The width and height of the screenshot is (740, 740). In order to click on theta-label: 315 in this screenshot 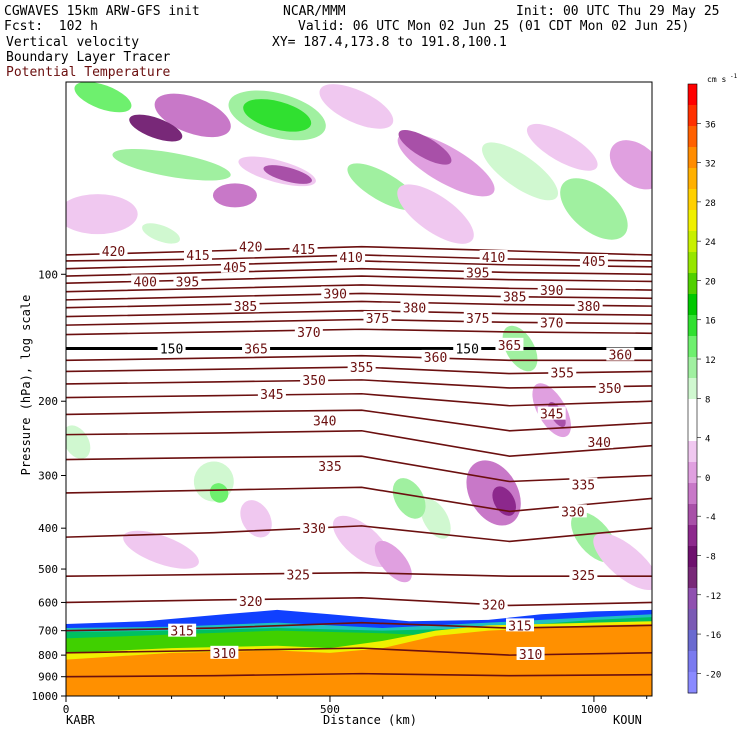, I will do `click(519, 626)`.